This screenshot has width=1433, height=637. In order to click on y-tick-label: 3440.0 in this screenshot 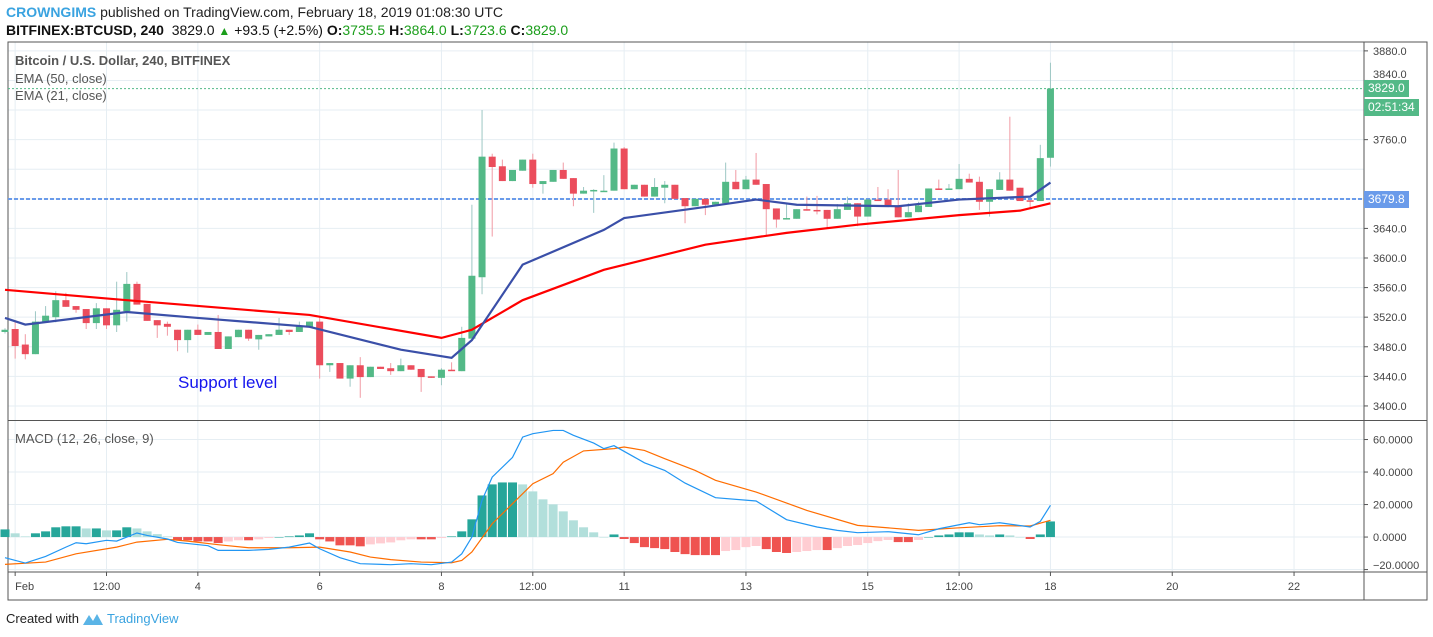, I will do `click(1390, 377)`.